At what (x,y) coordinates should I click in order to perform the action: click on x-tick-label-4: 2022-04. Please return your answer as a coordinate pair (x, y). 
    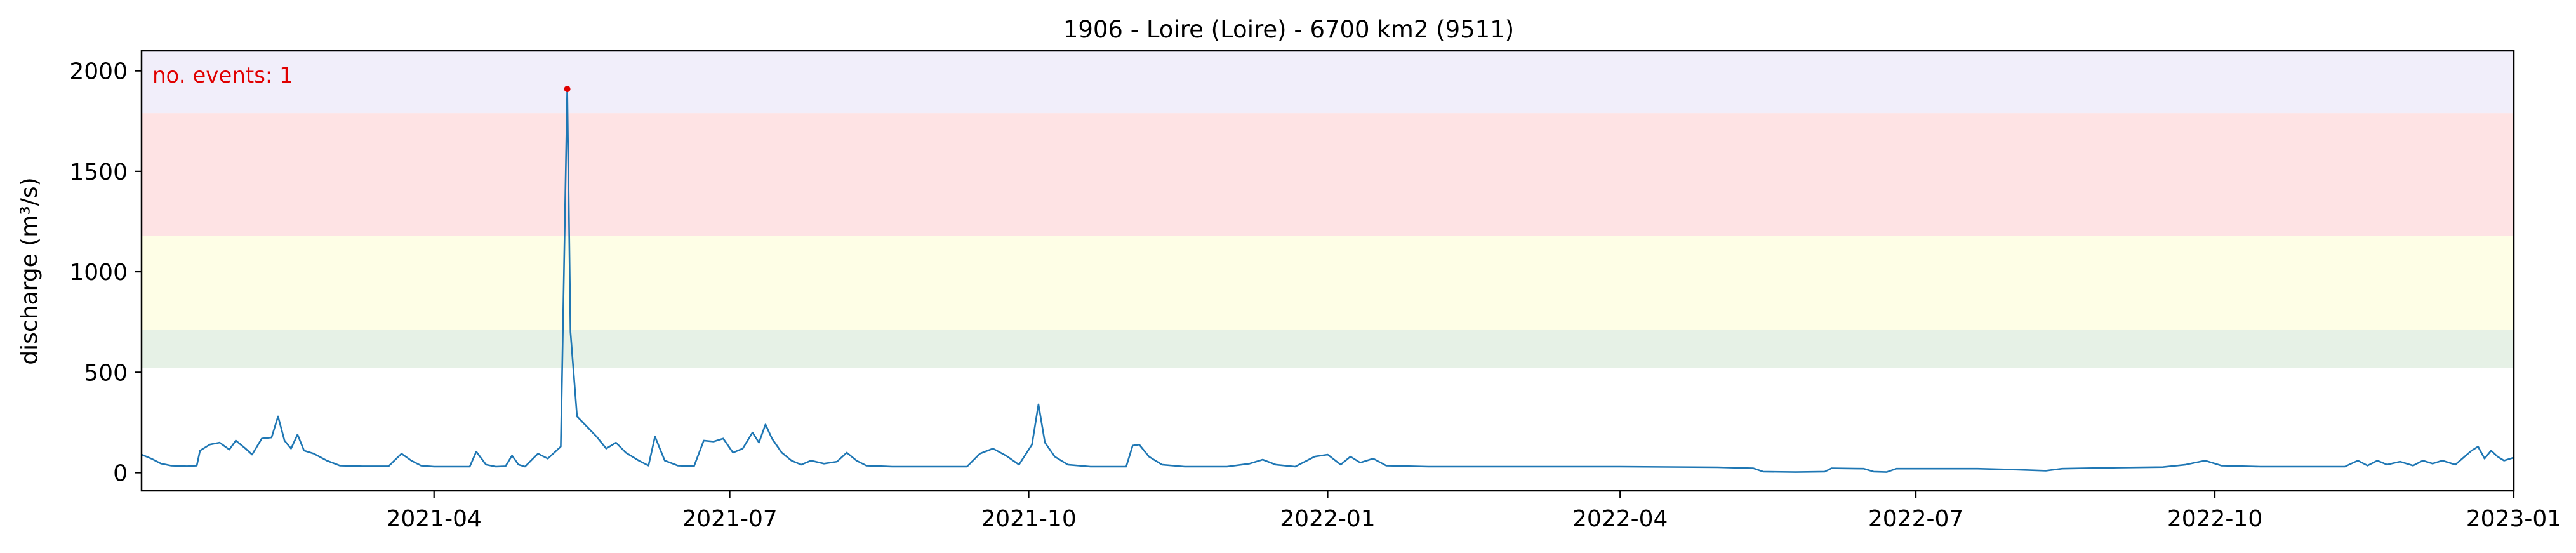
    Looking at the image, I should click on (1620, 519).